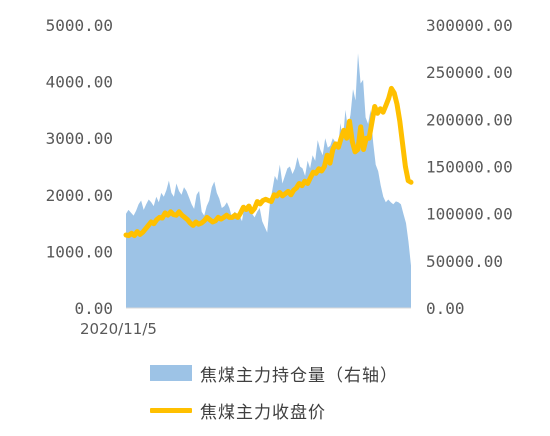  I want to click on legend-swatch-close-price, so click(171, 410).